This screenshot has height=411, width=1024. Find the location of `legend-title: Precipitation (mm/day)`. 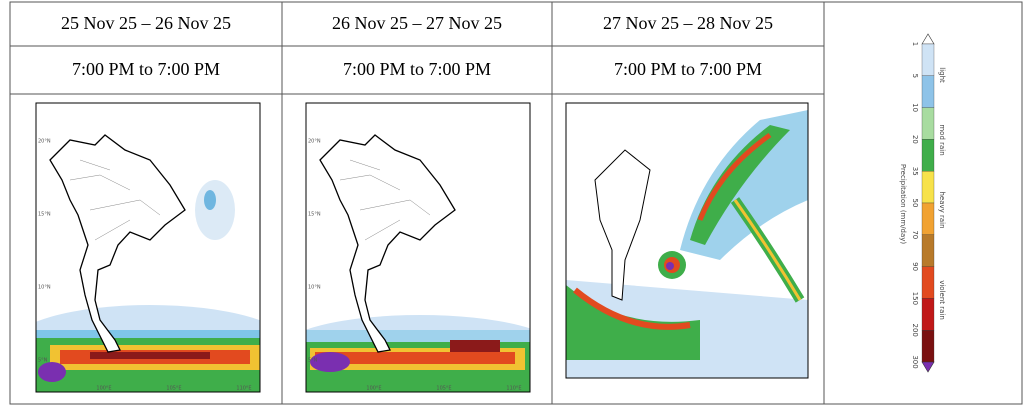

legend-title: Precipitation (mm/day) is located at coordinates (903, 204).